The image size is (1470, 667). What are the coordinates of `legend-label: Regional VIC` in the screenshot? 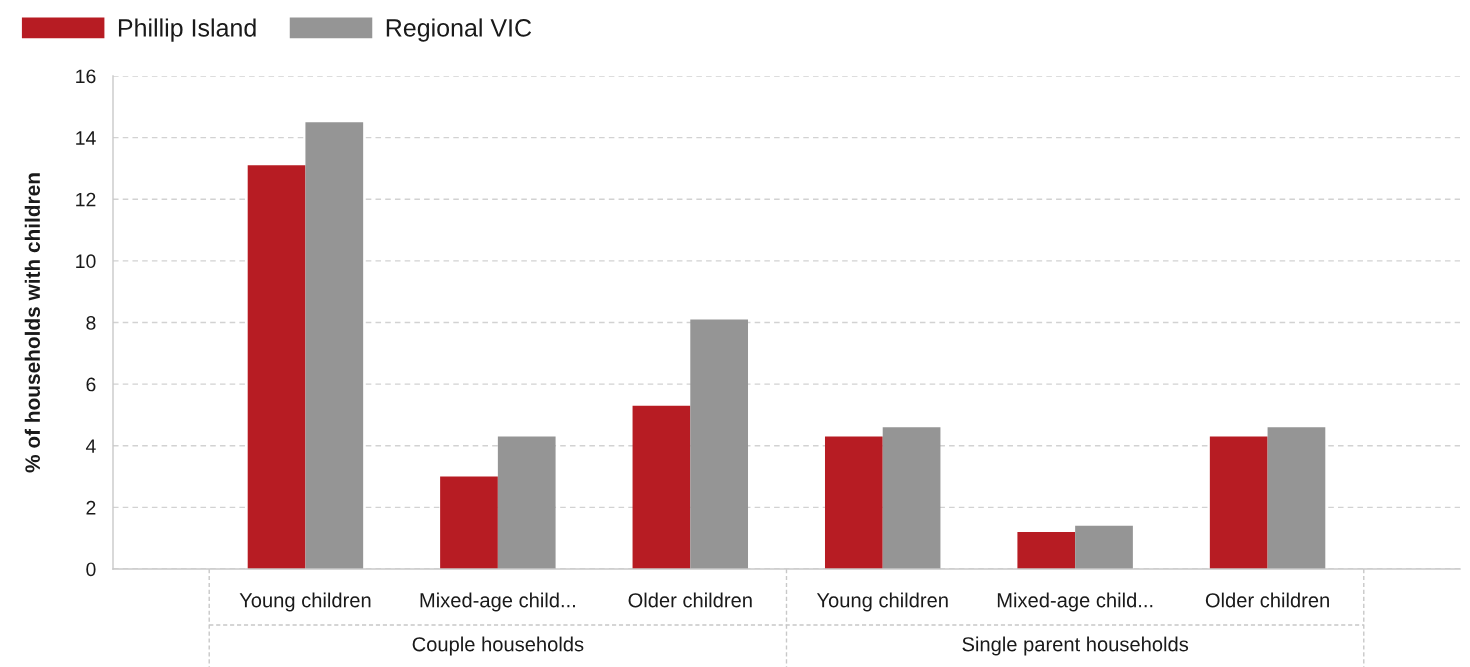 It's located at (459, 30).